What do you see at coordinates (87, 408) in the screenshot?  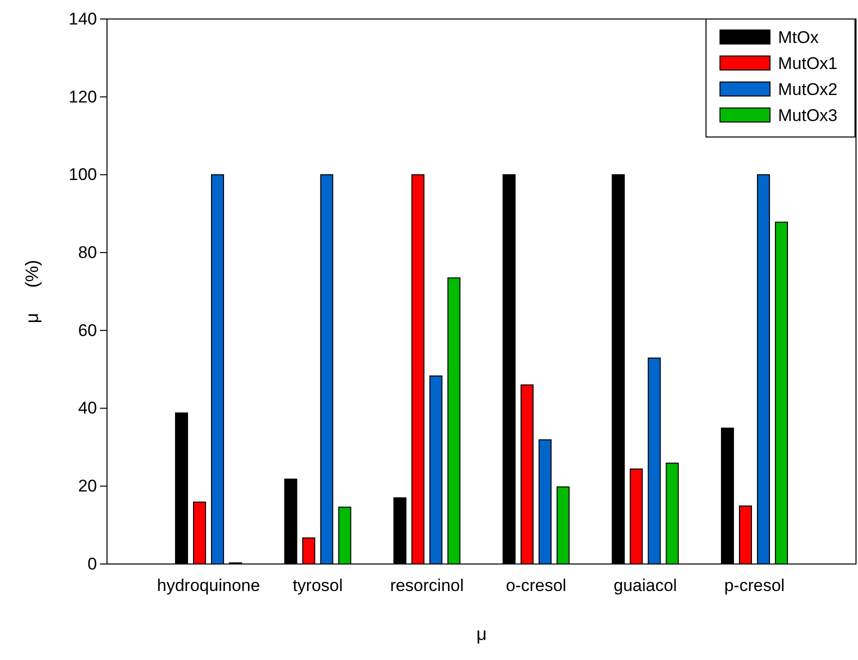 I see `y-tick-label: 40` at bounding box center [87, 408].